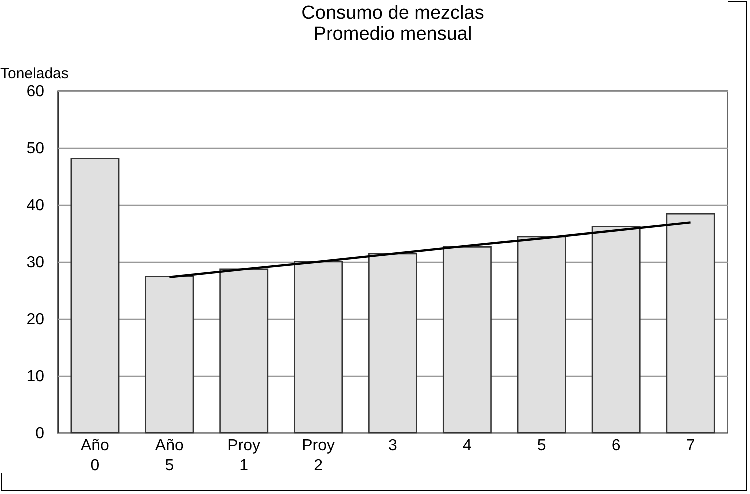 This screenshot has width=750, height=494. Describe the element at coordinates (35, 320) in the screenshot. I see `y-tick-label: 20` at that location.